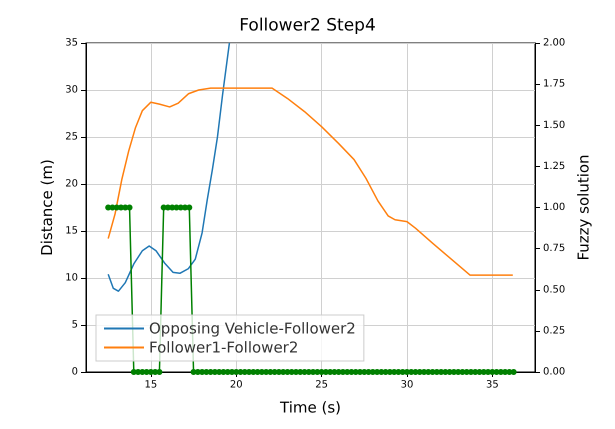 The width and height of the screenshot is (615, 429). Describe the element at coordinates (223, 347) in the screenshot. I see `legend-label: Follower1-Follower2` at that location.